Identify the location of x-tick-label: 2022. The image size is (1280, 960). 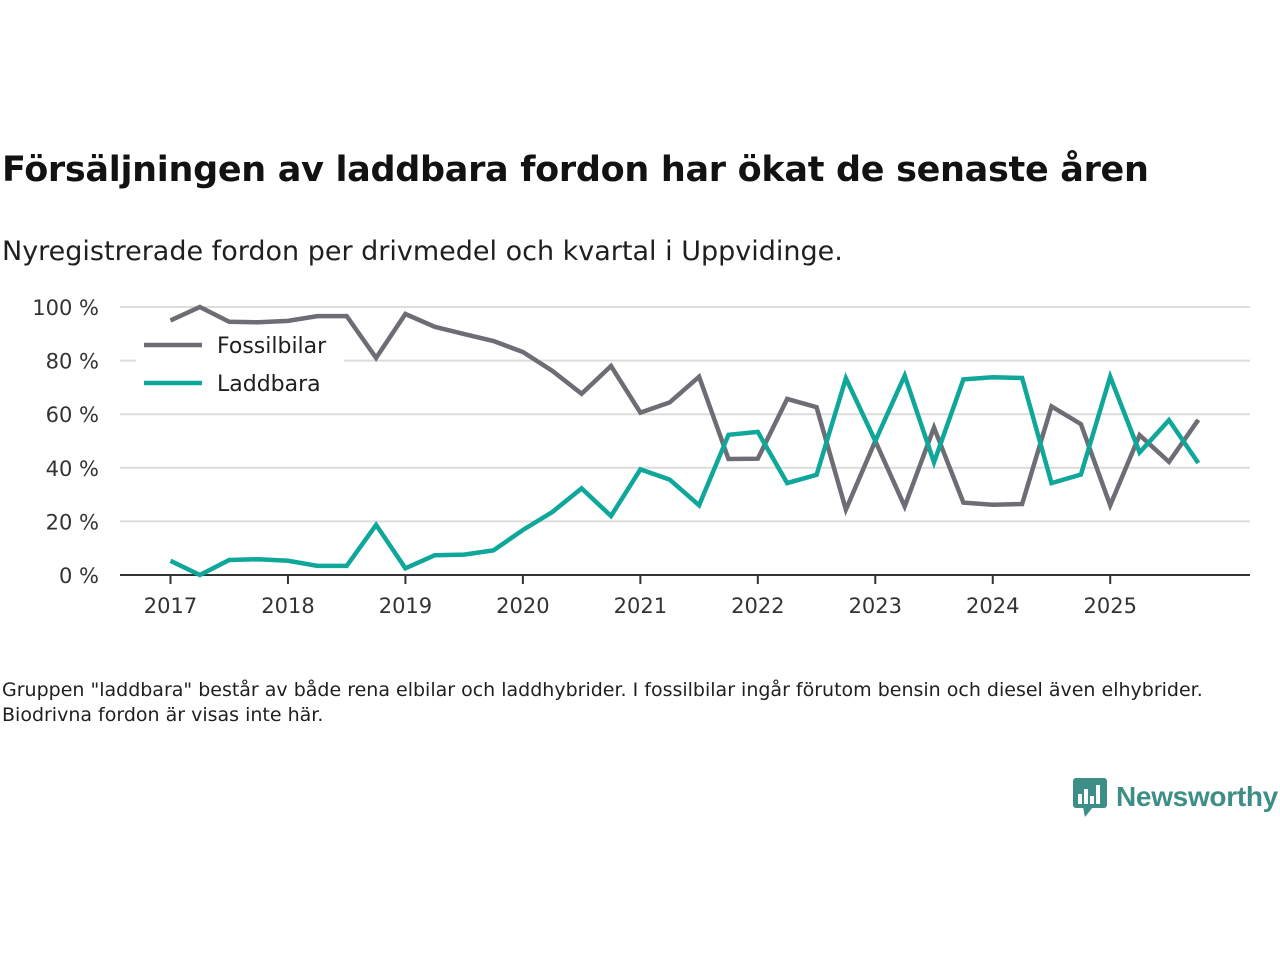
(757, 606).